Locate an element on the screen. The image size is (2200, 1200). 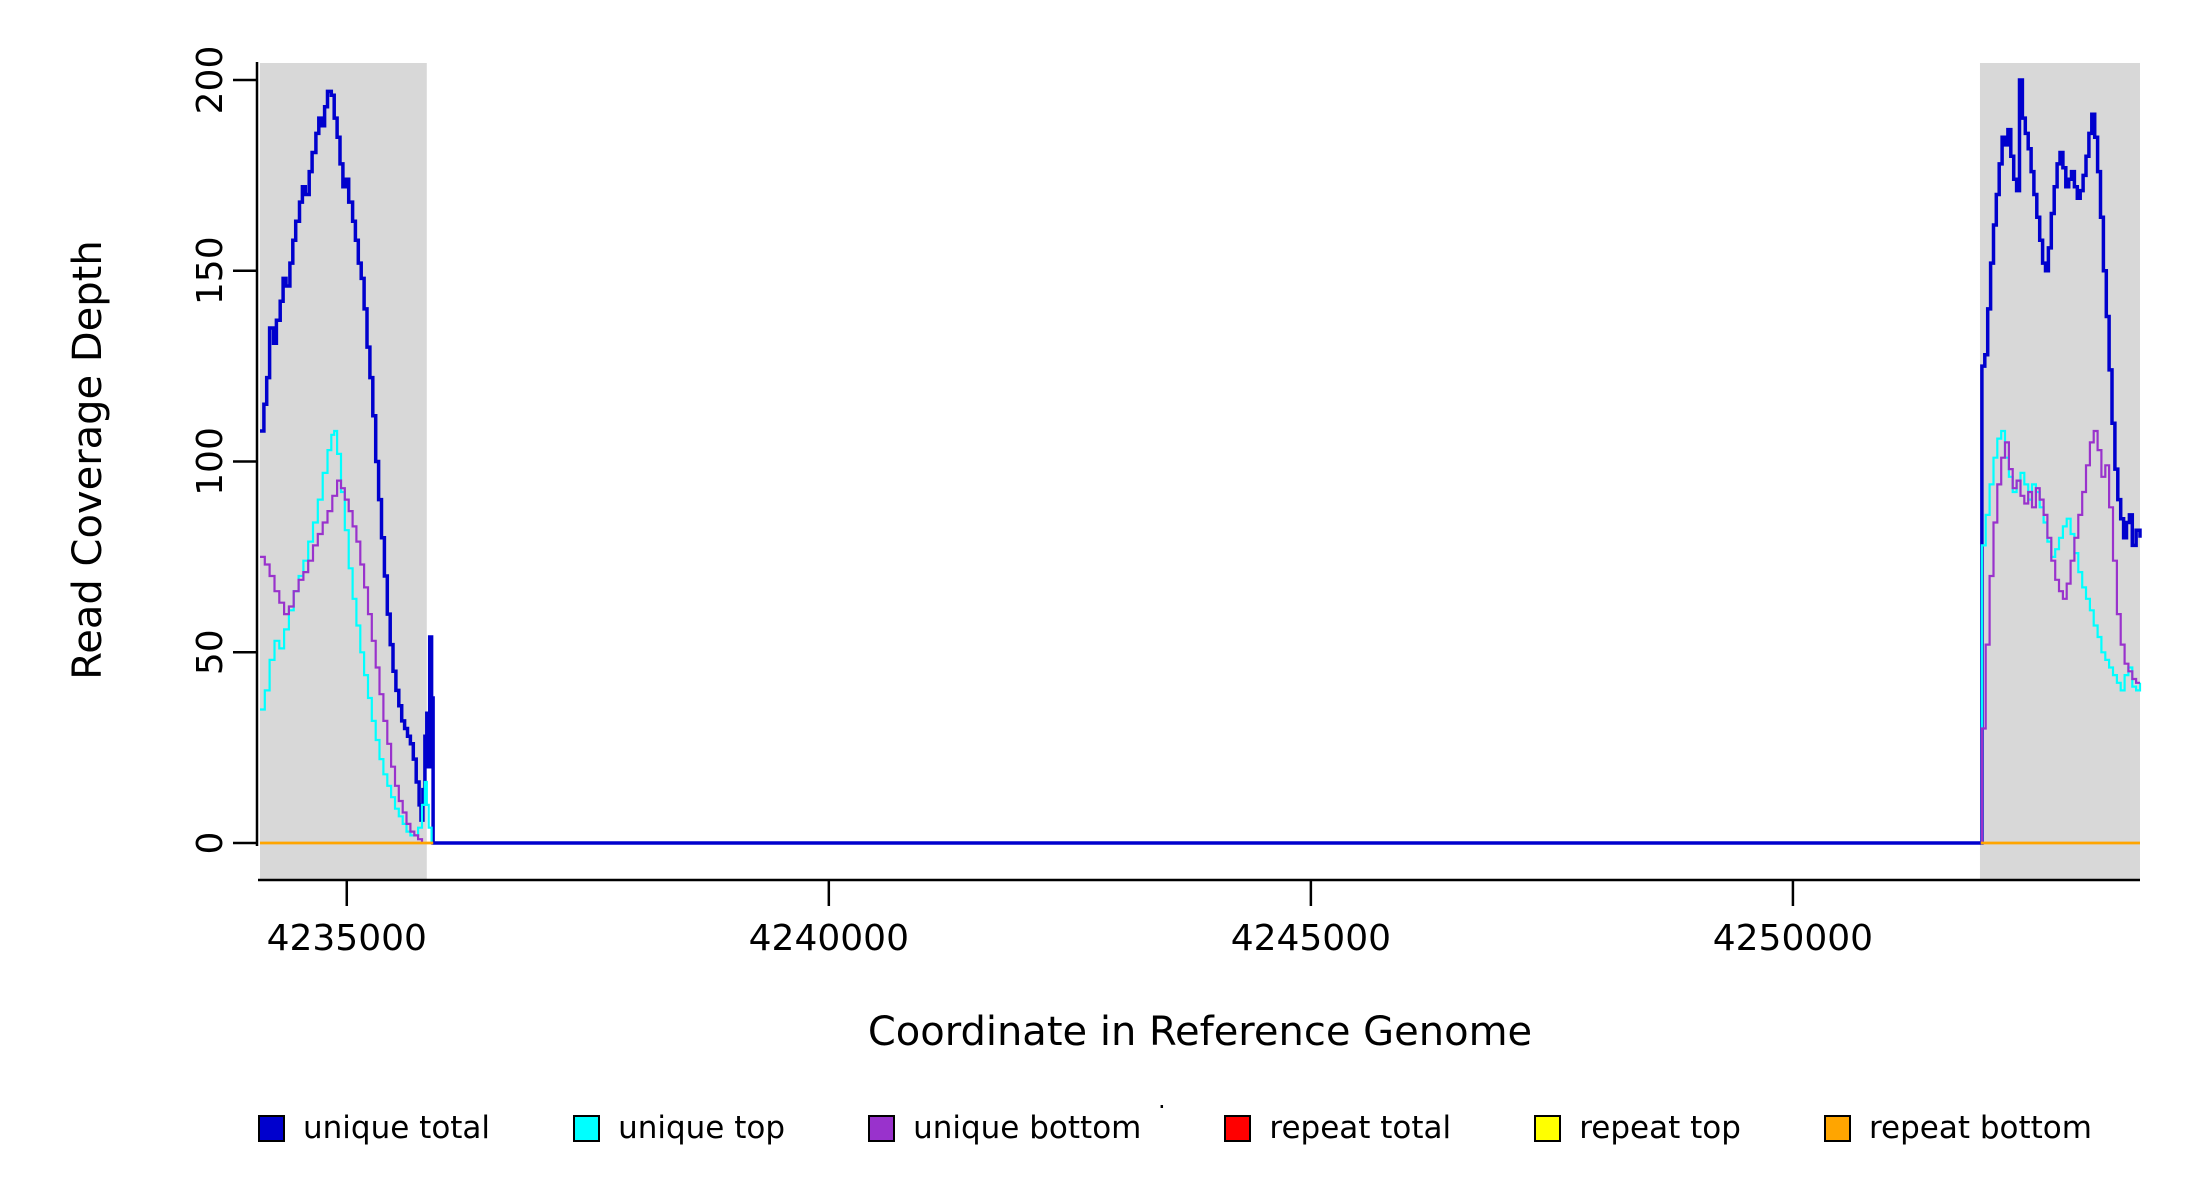
x-tick-label: 4250000 is located at coordinates (1793, 938).